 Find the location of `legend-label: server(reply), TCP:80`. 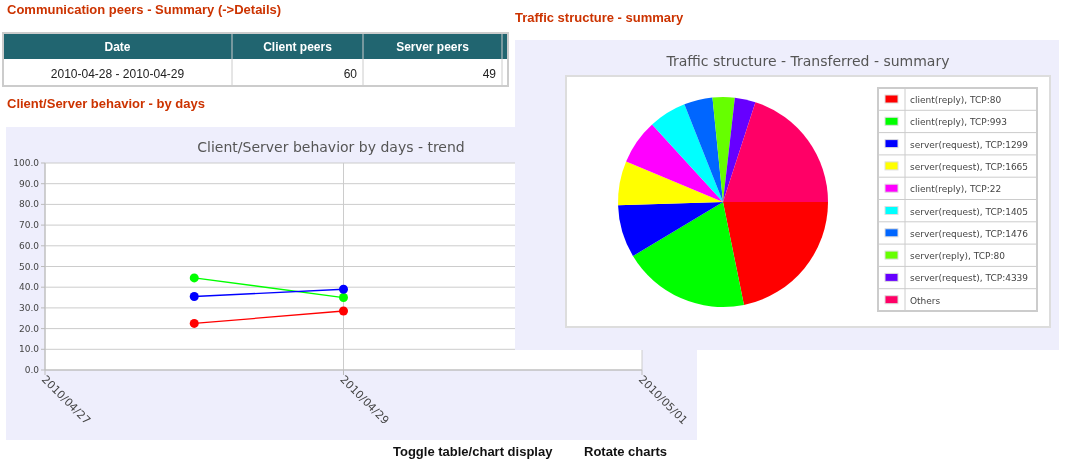

legend-label: server(reply), TCP:80 is located at coordinates (958, 256).